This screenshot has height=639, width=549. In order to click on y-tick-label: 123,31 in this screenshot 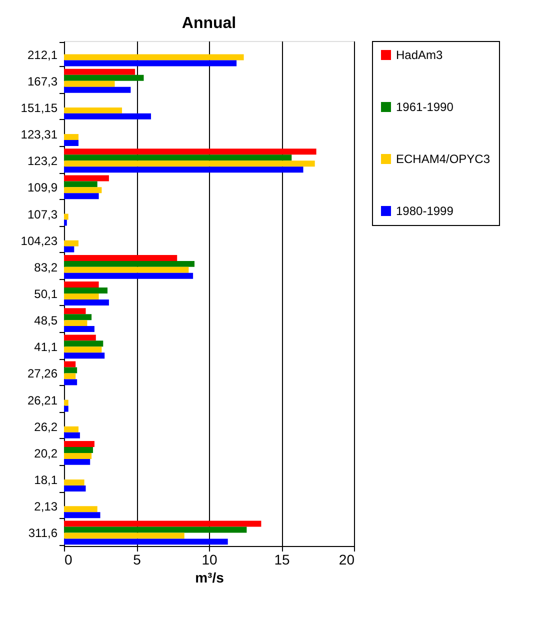, I will do `click(39, 135)`.